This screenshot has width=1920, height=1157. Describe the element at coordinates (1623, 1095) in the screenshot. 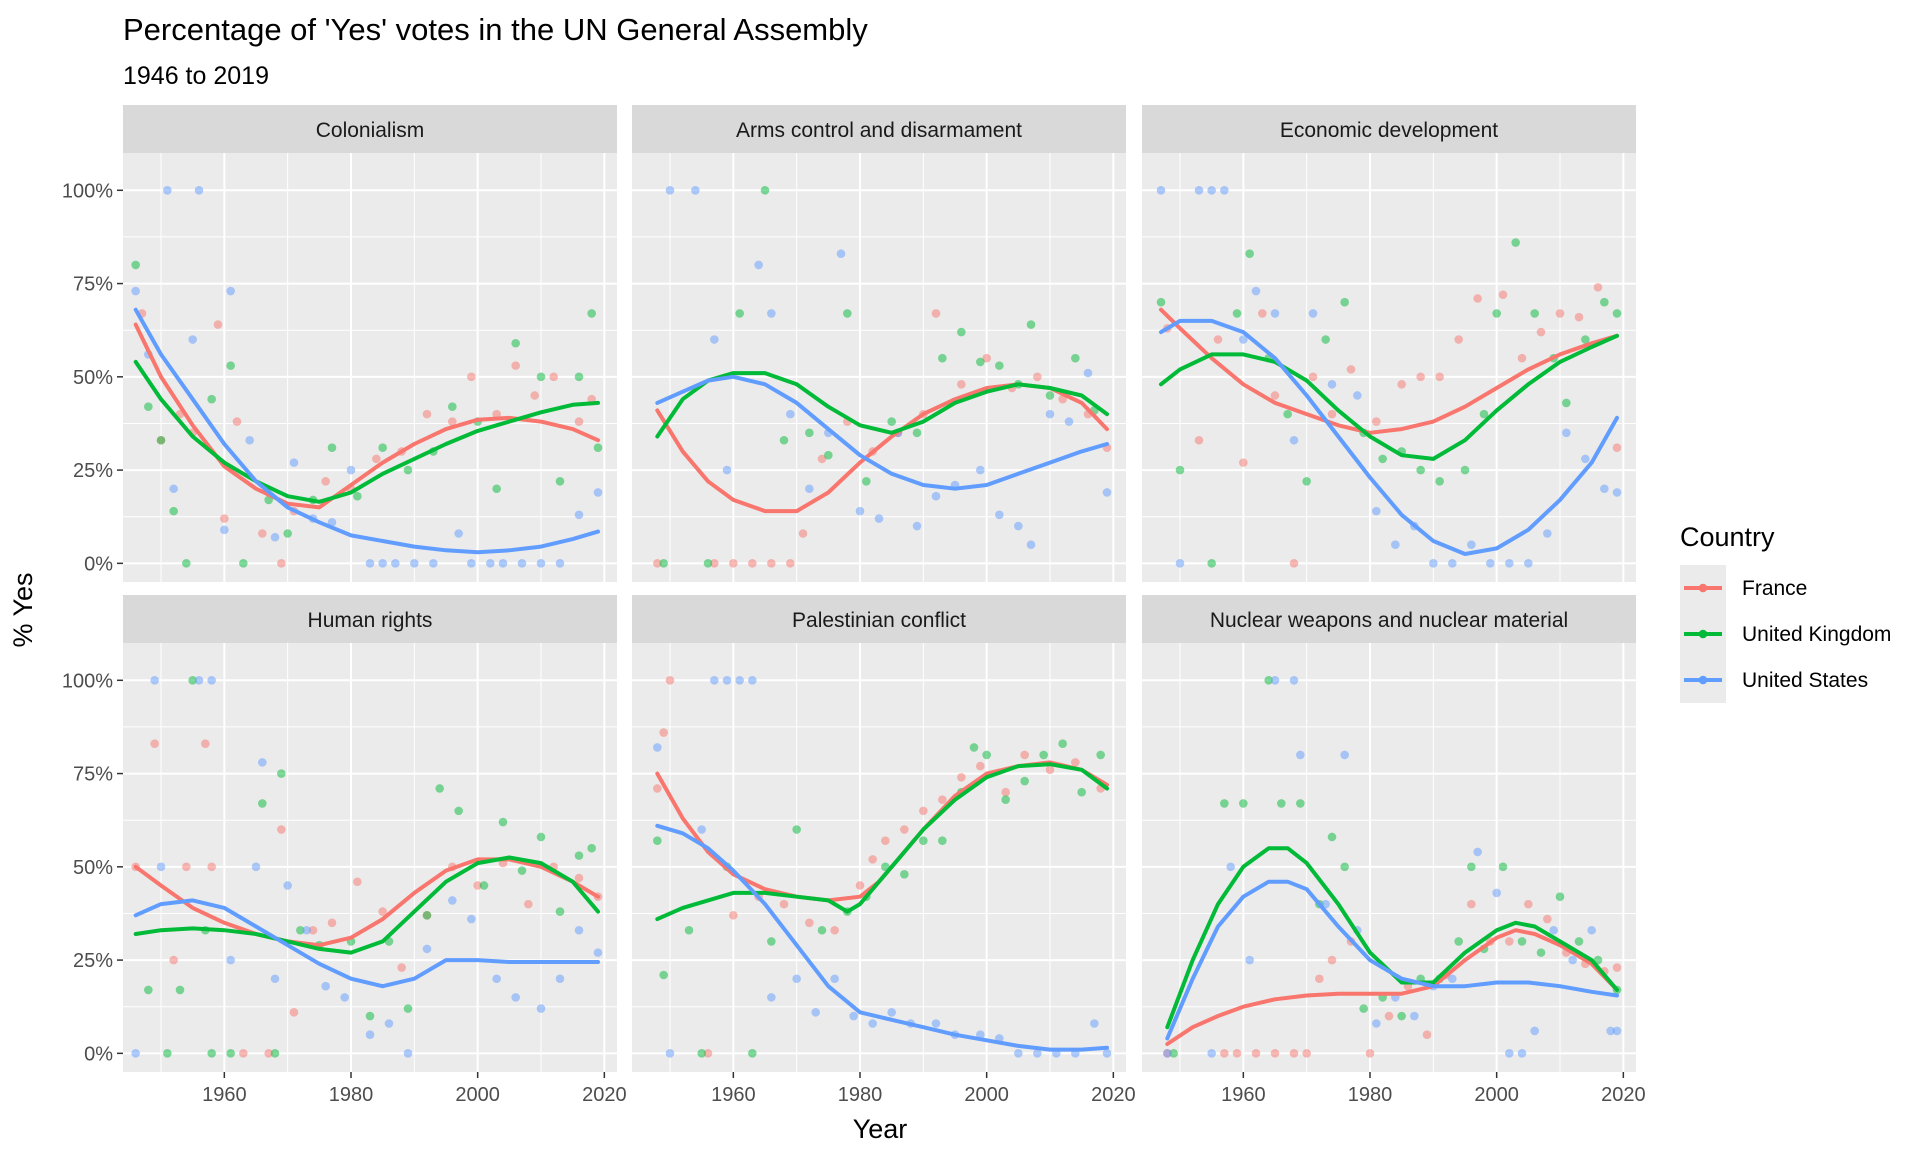

I see `x-tick-label: 2020` at that location.